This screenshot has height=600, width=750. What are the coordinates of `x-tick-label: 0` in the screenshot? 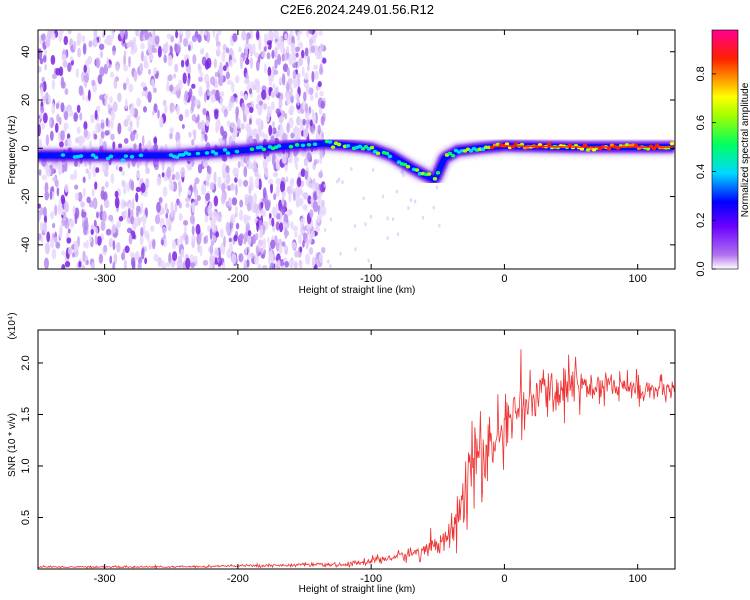 It's located at (504, 579).